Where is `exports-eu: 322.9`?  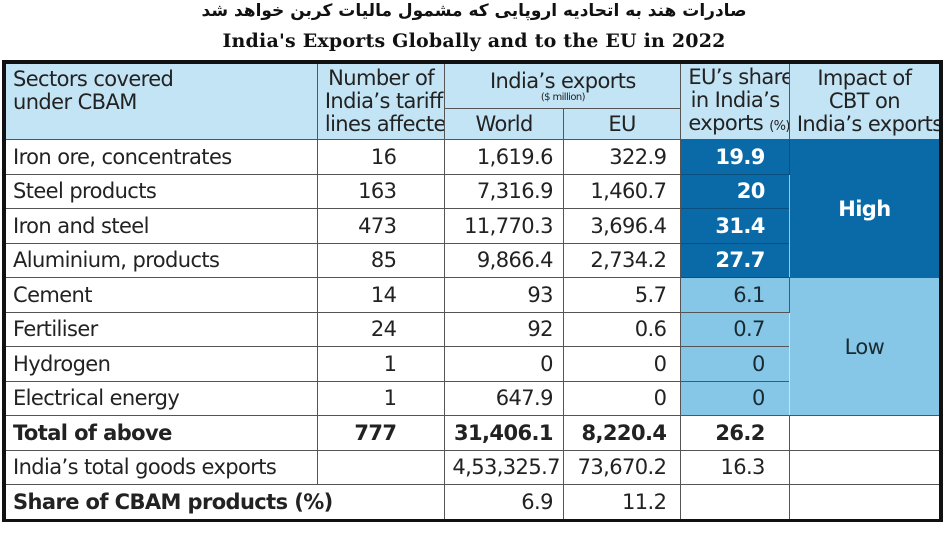
exports-eu: 322.9 is located at coordinates (622, 157).